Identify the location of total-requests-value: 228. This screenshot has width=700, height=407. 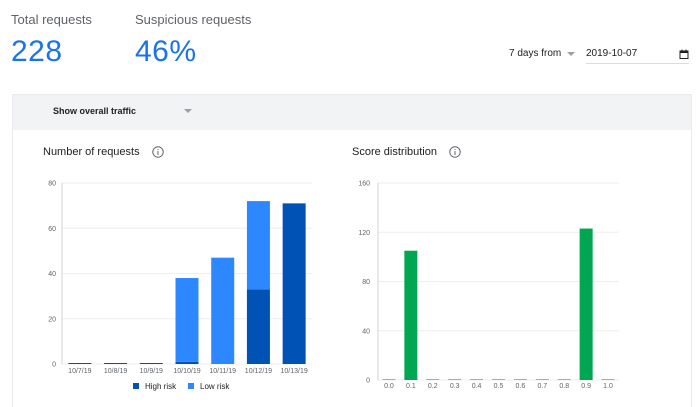
(37, 51).